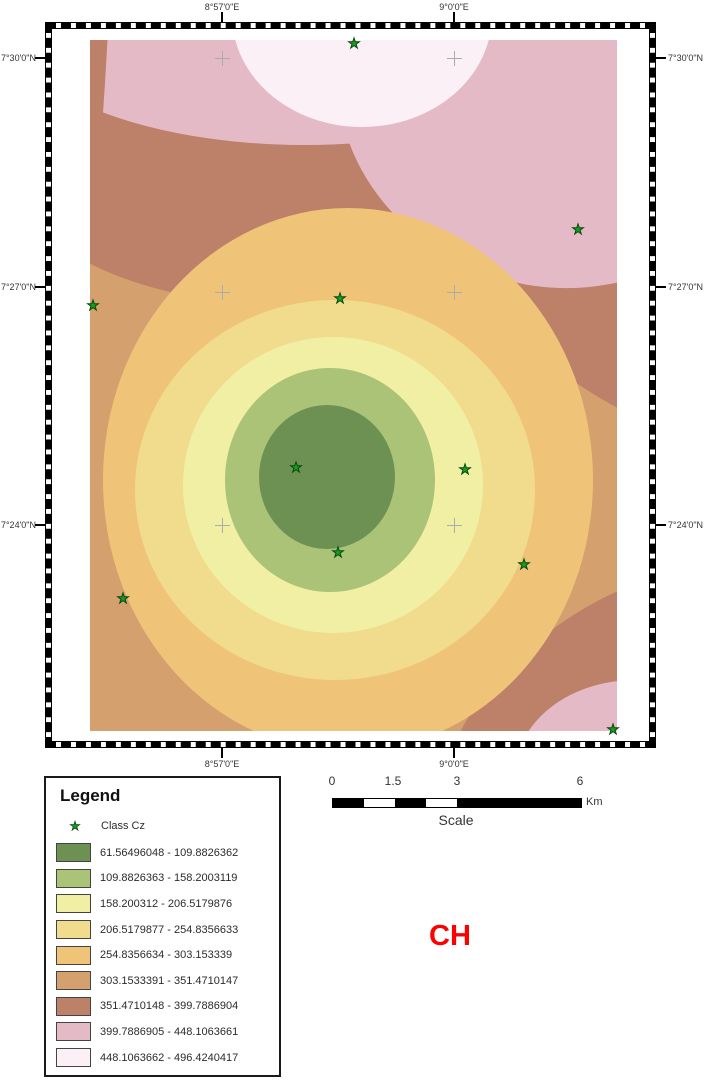 The image size is (707, 1086). I want to click on scale-bar: 0 1.5 3 6 Km Scale, so click(469, 802).